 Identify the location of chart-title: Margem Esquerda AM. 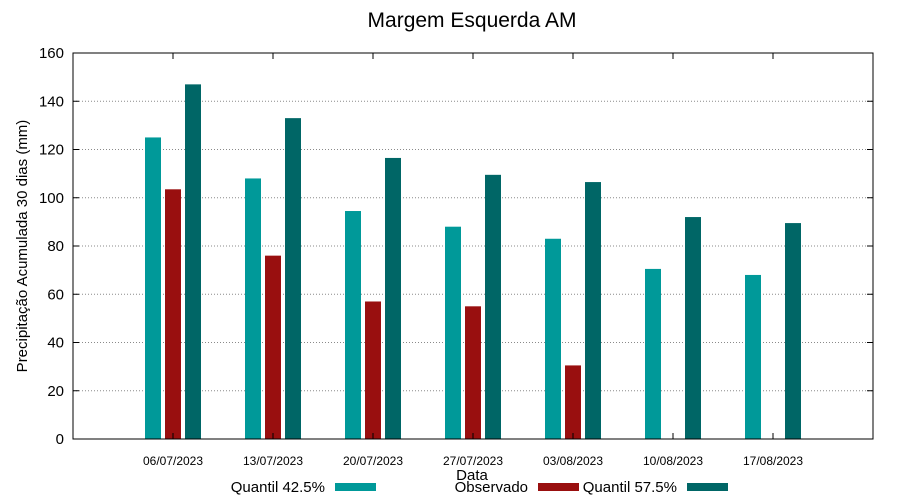
(472, 20).